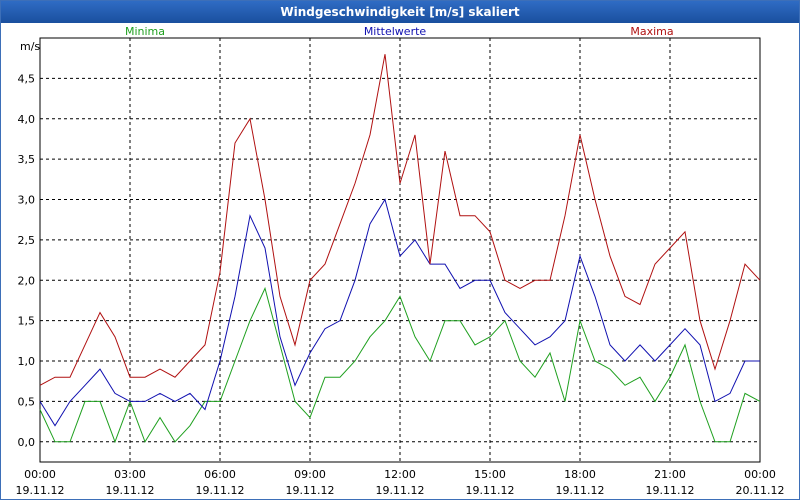 This screenshot has height=500, width=800. I want to click on x-tick-time: 18:00, so click(580, 474).